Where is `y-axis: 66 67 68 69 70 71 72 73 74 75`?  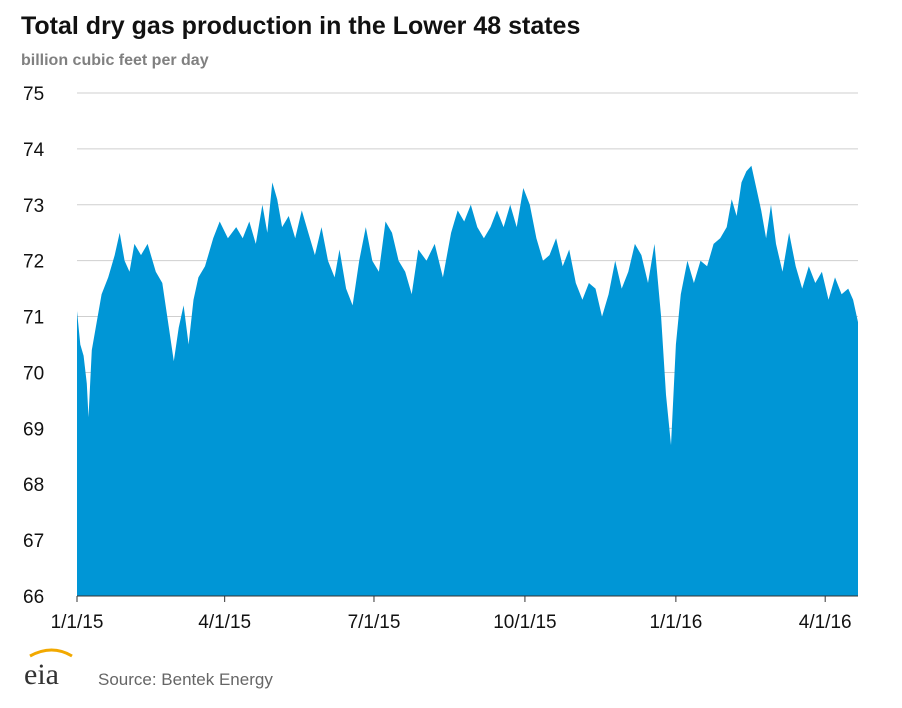 y-axis: 66 67 68 69 70 71 72 73 74 75 is located at coordinates (34, 346).